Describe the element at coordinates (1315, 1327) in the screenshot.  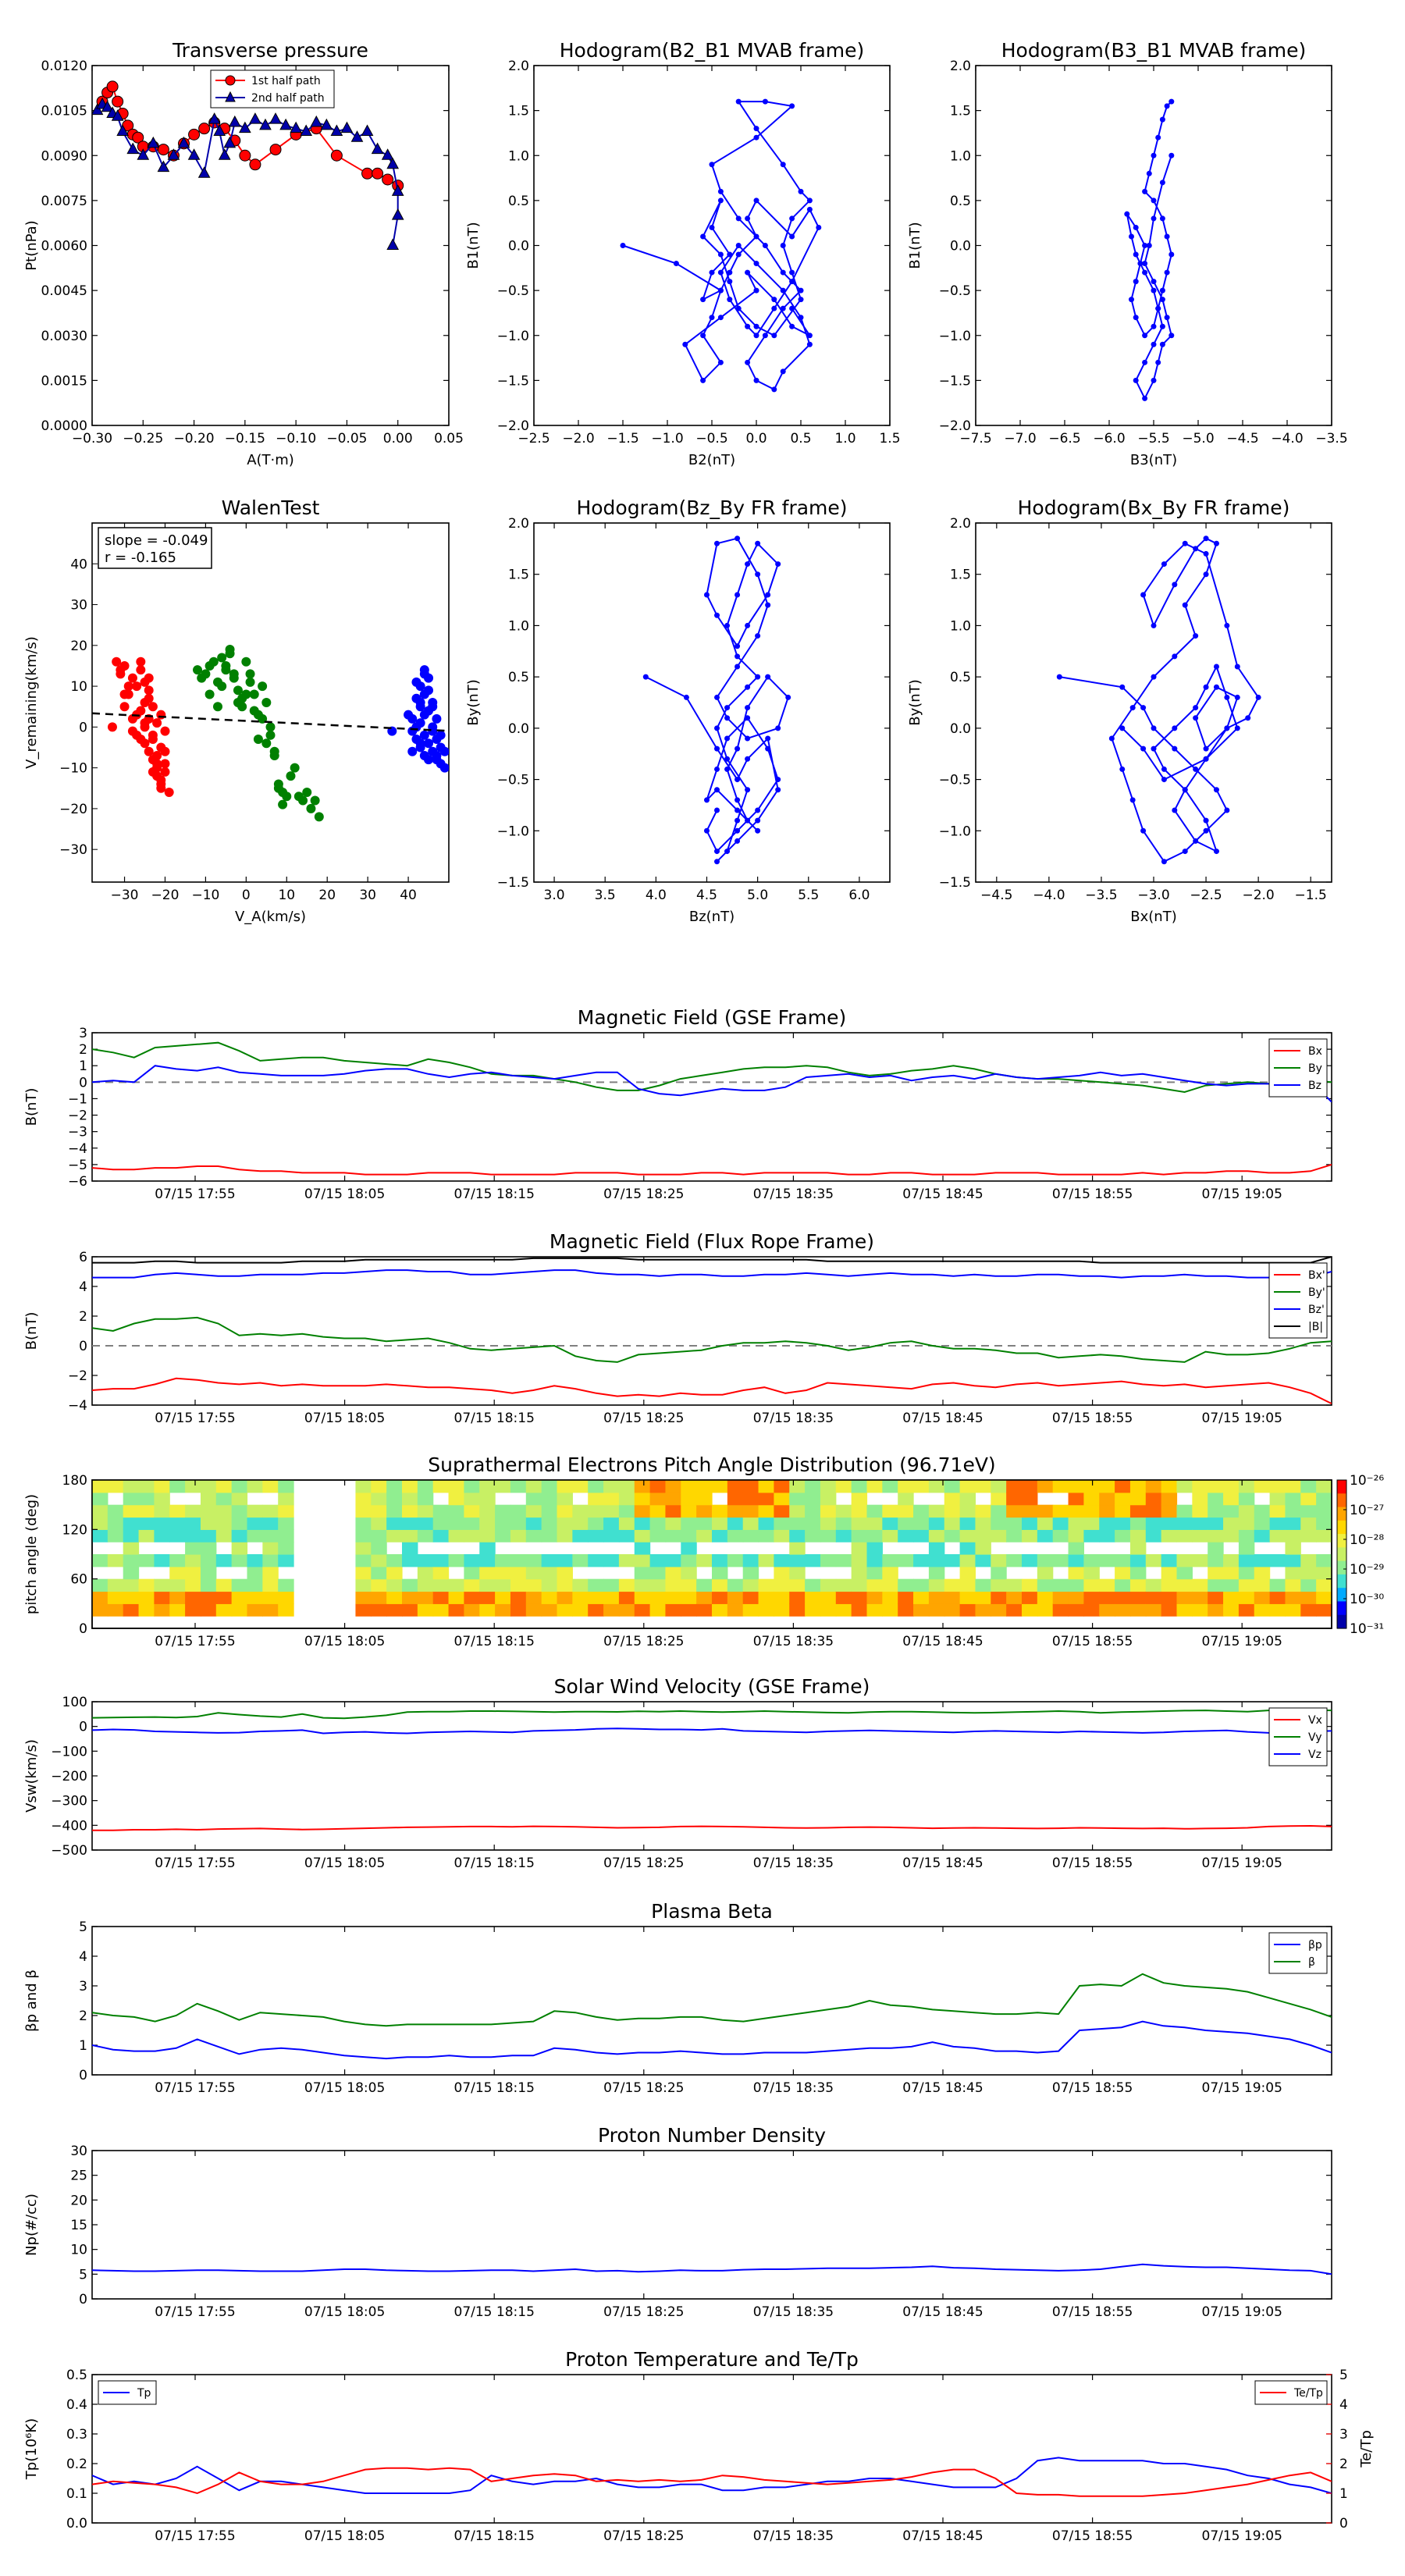
I see `legend-label: |B|` at that location.